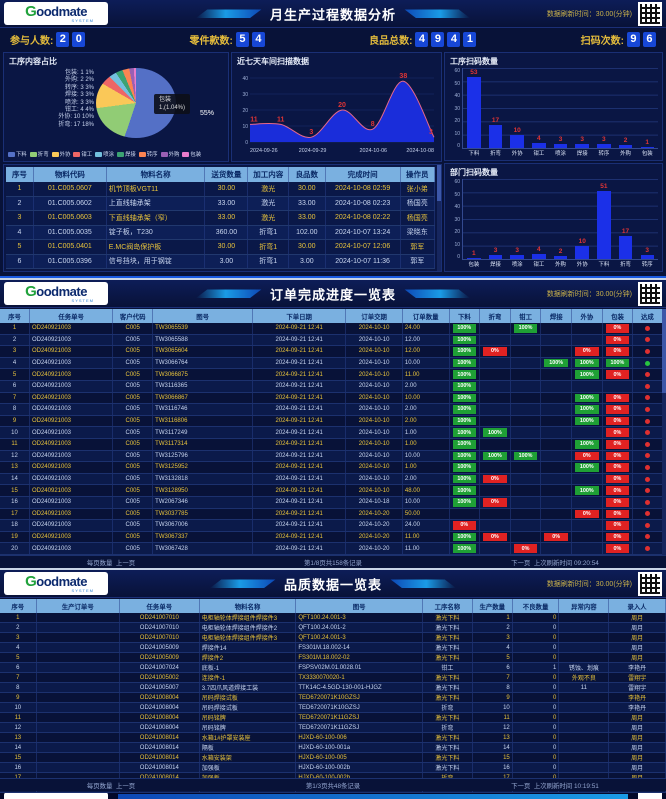 This screenshot has height=799, width=666. I want to click on column-header: 订单交期, so click(374, 316).